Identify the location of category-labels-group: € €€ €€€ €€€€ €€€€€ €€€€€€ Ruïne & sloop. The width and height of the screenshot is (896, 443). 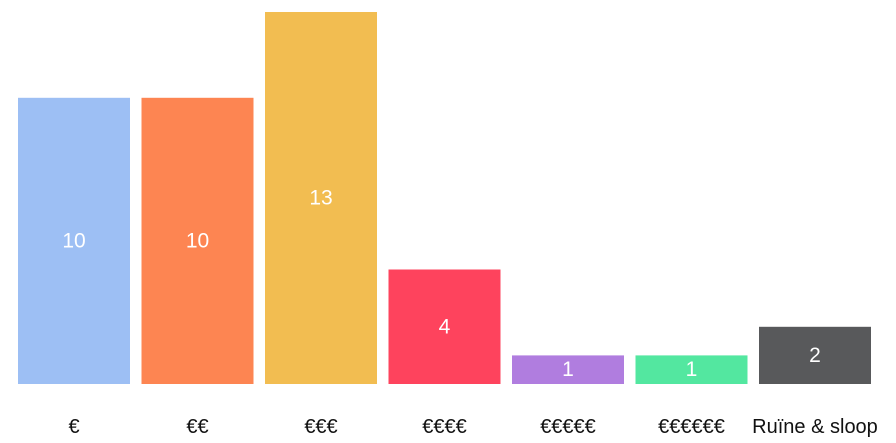
(472, 427).